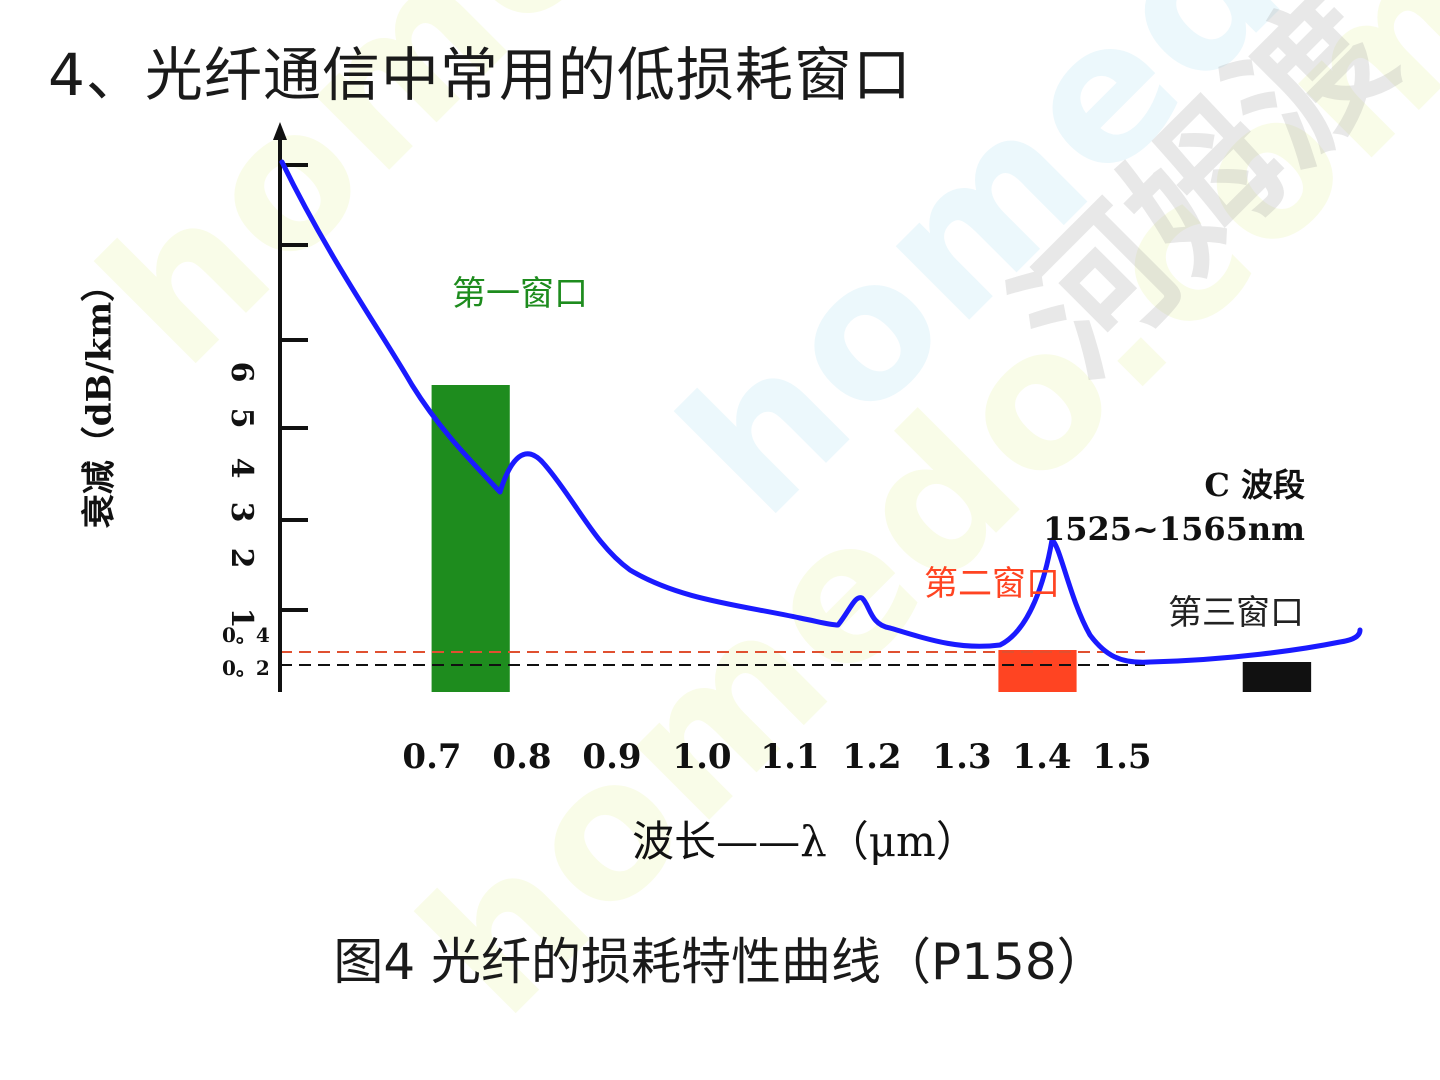 This screenshot has width=1440, height=1080. I want to click on x-tick-label: 0.8, so click(521, 757).